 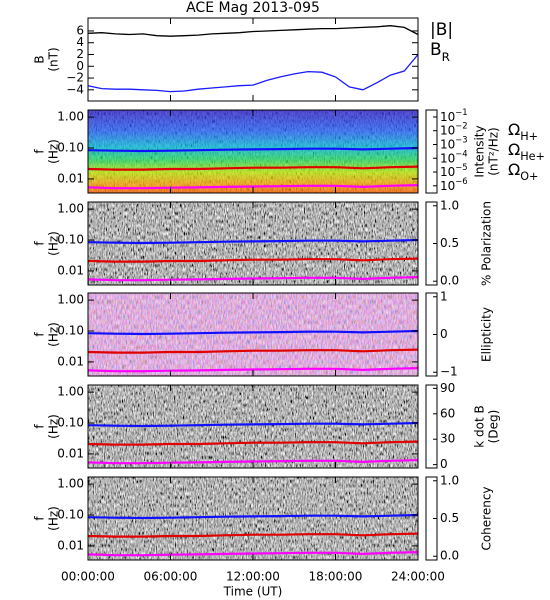 What do you see at coordinates (487, 518) in the screenshot?
I see `colorbar-label: Coherency` at bounding box center [487, 518].